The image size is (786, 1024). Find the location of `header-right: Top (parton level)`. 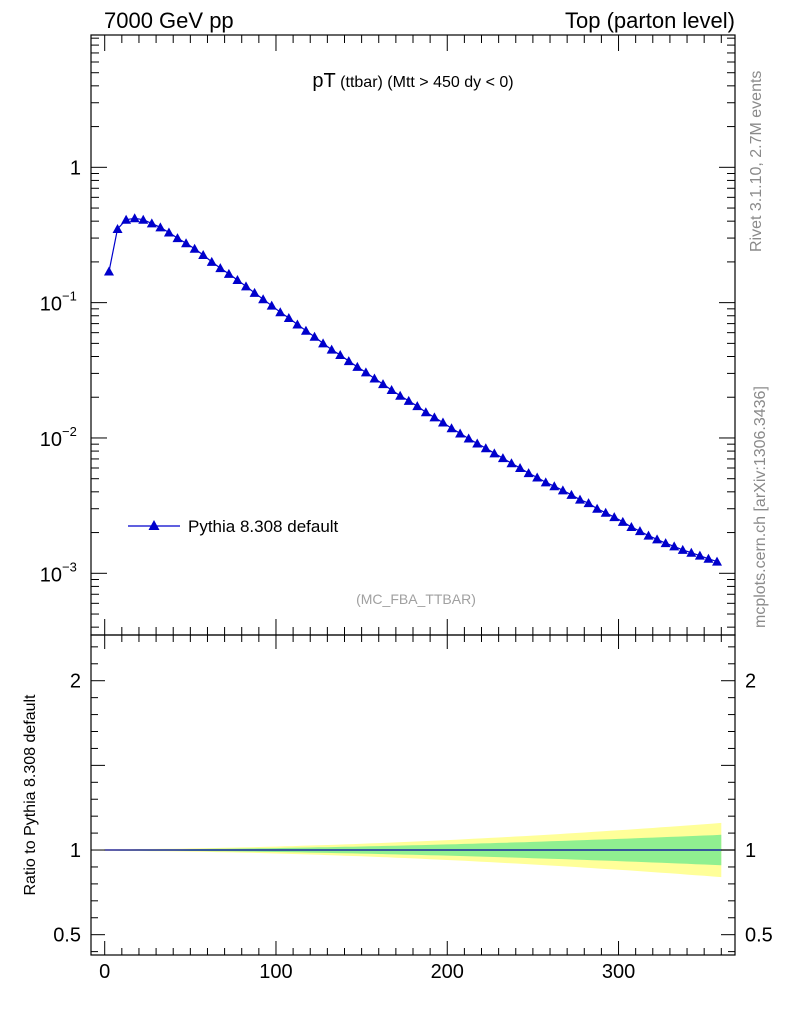

header-right: Top (parton level) is located at coordinates (650, 20).